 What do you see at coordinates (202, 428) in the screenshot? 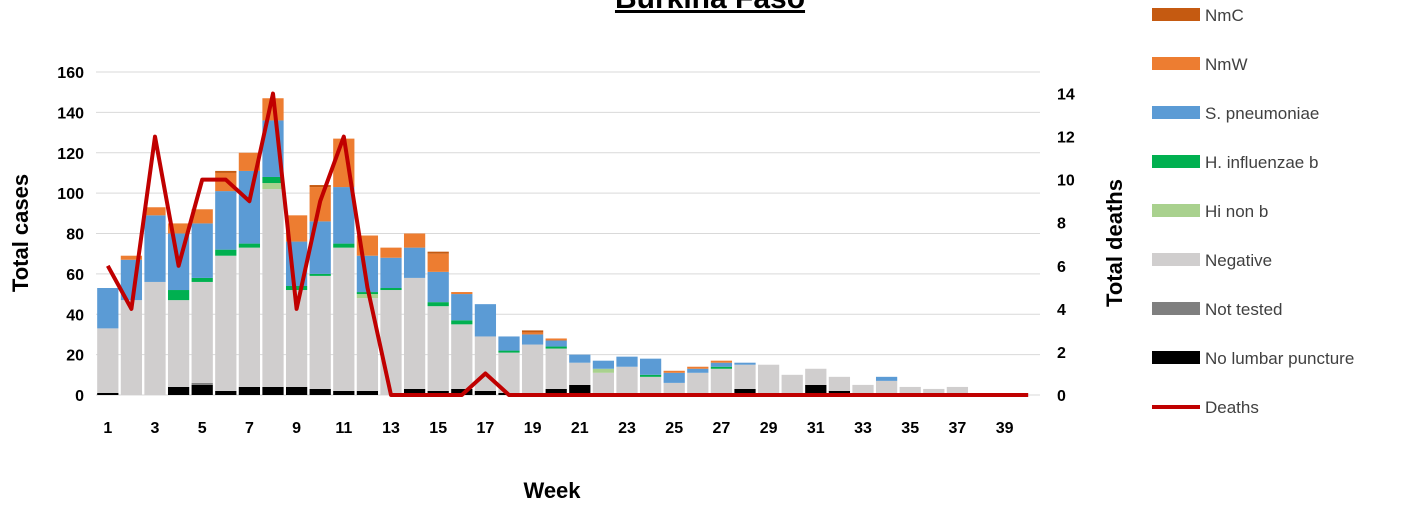
I see `x-tick-label: 5` at bounding box center [202, 428].